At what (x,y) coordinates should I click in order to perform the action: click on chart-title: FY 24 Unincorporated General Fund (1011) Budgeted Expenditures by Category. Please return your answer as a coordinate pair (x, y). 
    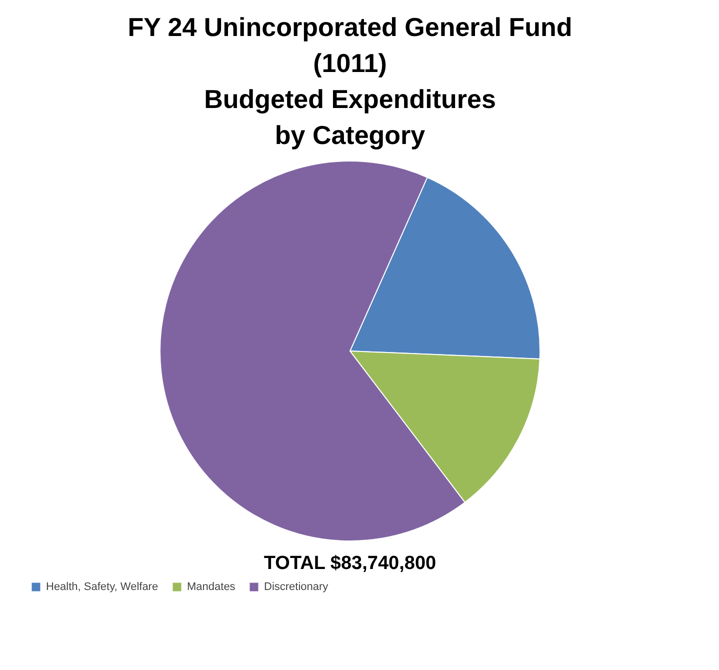
    Looking at the image, I should click on (350, 81).